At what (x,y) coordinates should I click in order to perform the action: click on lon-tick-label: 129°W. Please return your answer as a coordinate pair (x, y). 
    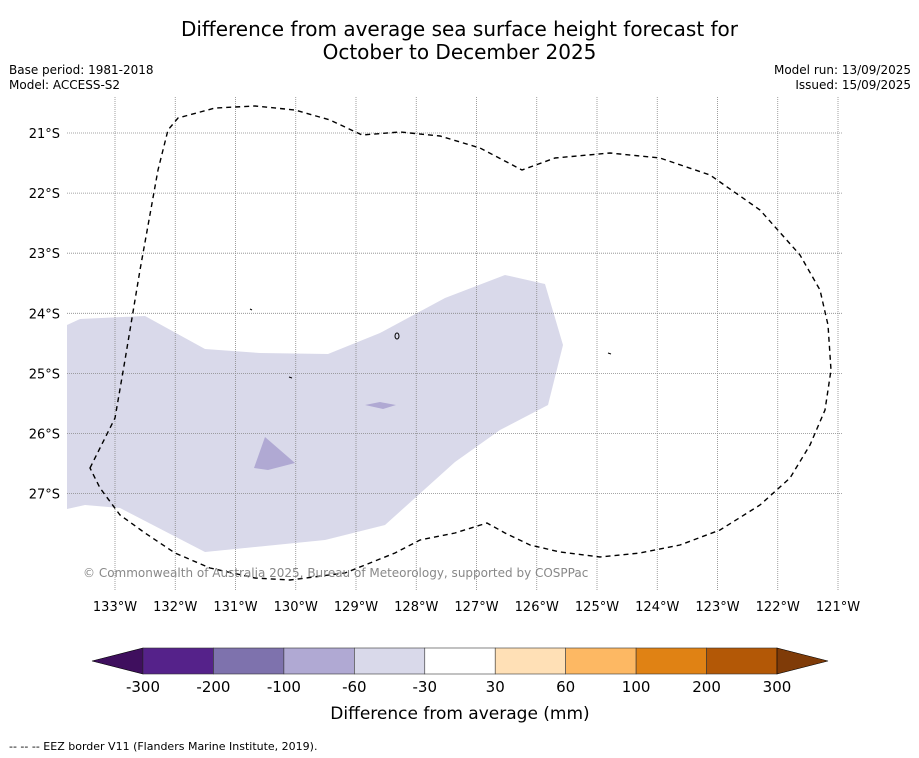
    Looking at the image, I should click on (356, 607).